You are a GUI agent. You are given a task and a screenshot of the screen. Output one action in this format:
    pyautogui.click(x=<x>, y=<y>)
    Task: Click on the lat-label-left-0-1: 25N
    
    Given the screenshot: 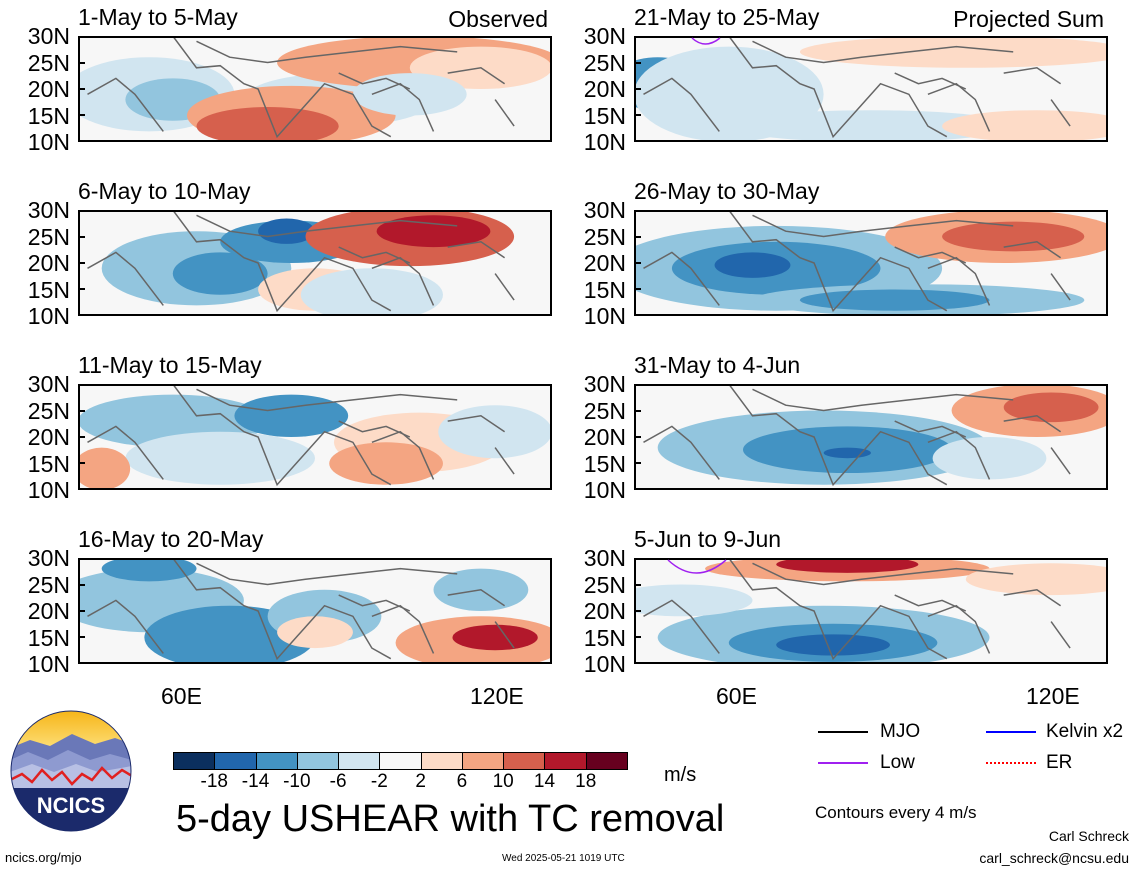 What is the action you would take?
    pyautogui.click(x=48, y=62)
    